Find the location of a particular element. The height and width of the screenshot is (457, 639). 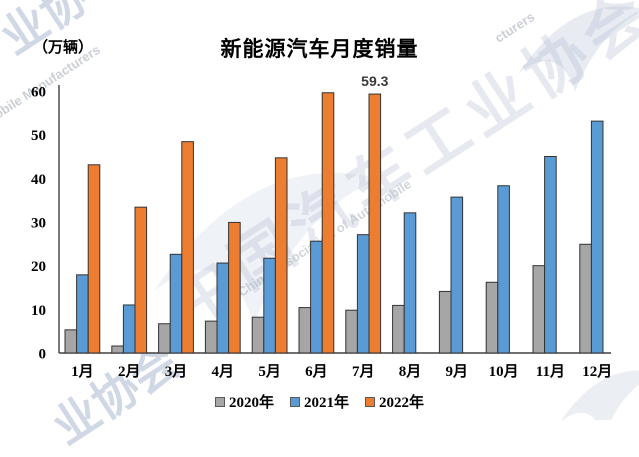

bar-2021年-3月 is located at coordinates (176, 303).